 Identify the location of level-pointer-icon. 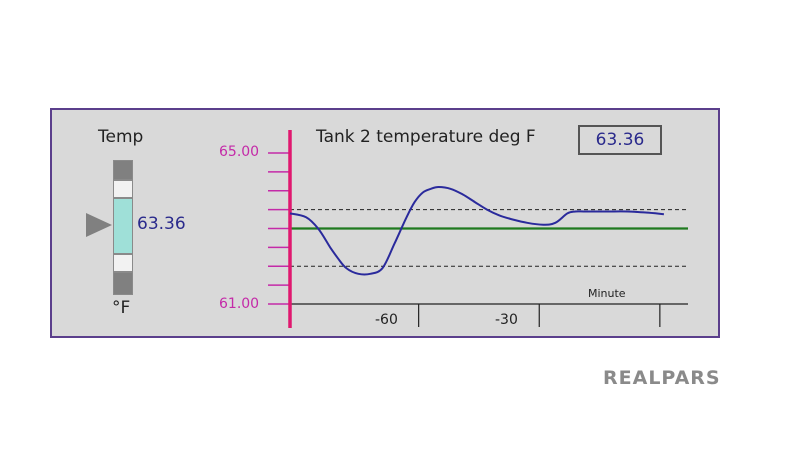
(99, 225).